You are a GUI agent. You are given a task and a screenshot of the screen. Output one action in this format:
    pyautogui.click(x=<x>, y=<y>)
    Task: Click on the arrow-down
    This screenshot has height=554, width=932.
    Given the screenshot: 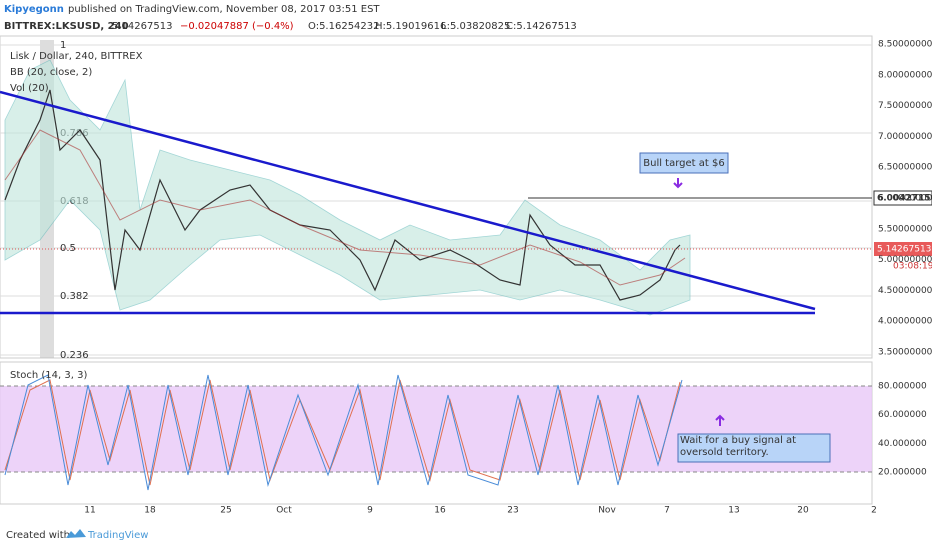 What is the action you would take?
    pyautogui.click(x=678, y=183)
    